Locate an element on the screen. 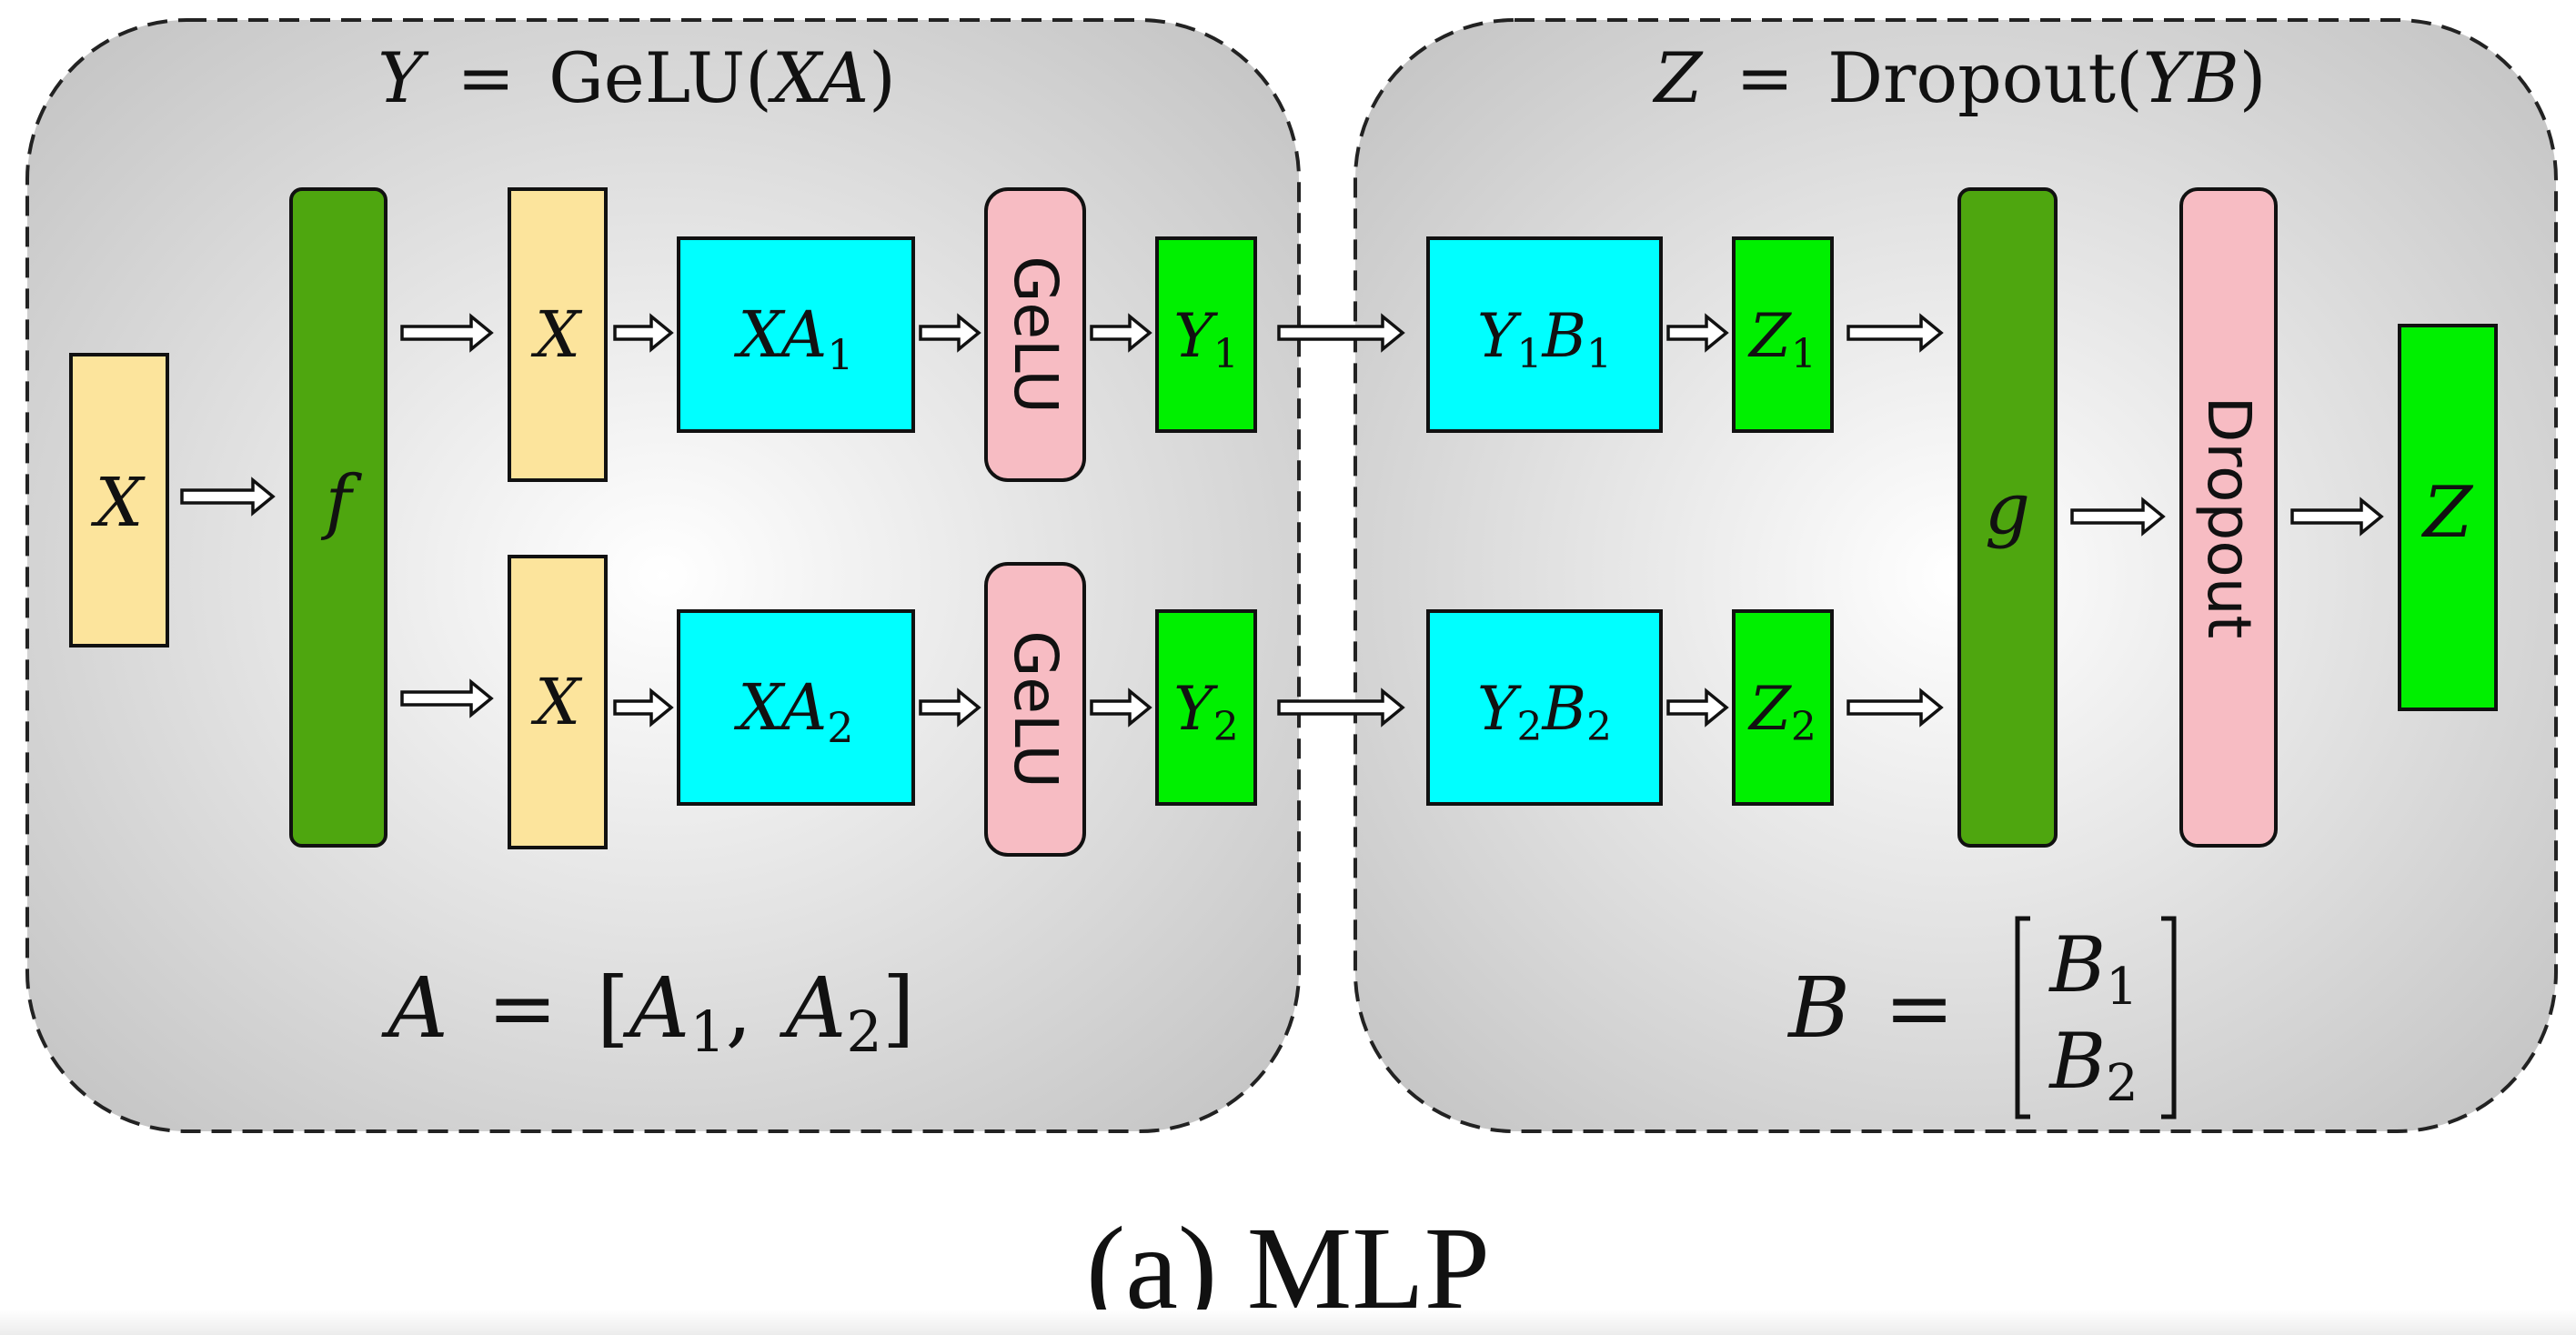 Image resolution: width=2576 pixels, height=1335 pixels. arrow-f-to-row2-x is located at coordinates (447, 698).